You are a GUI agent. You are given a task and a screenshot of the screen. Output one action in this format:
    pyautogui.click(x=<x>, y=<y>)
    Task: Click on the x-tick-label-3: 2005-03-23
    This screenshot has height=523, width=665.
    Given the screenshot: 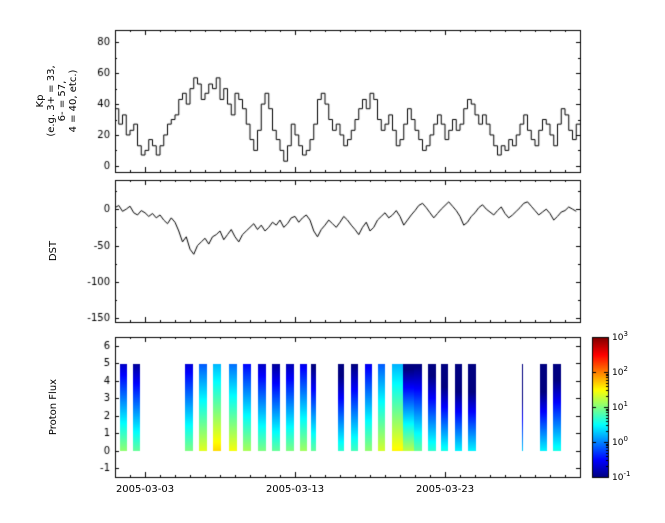 What is the action you would take?
    pyautogui.click(x=445, y=489)
    